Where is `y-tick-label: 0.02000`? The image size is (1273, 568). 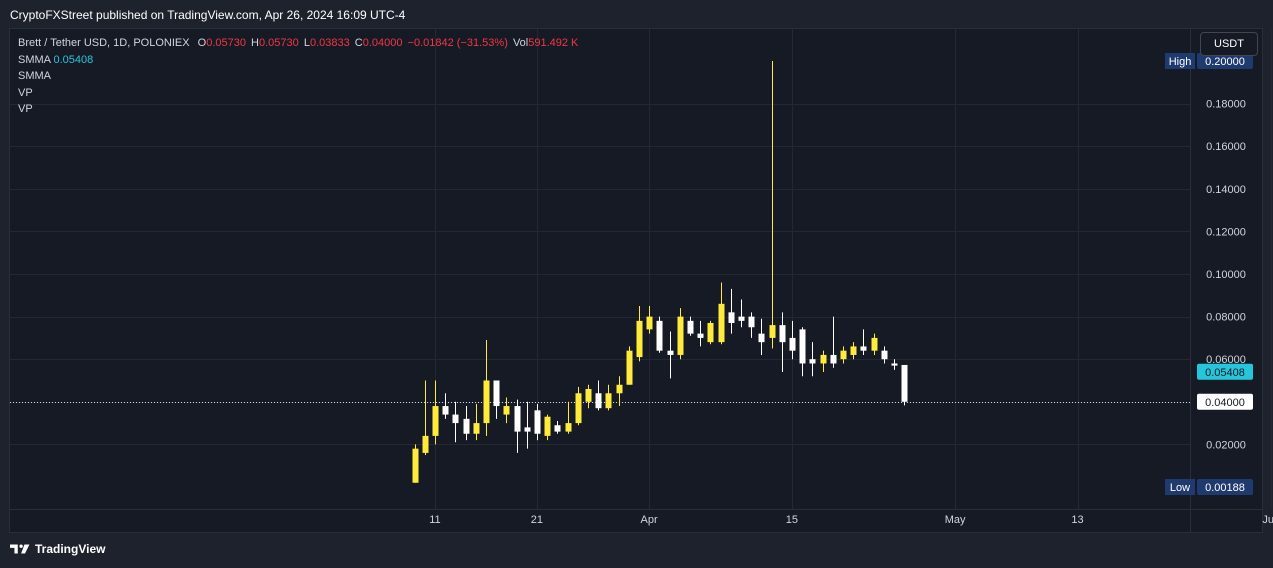
y-tick-label: 0.02000 is located at coordinates (1226, 445).